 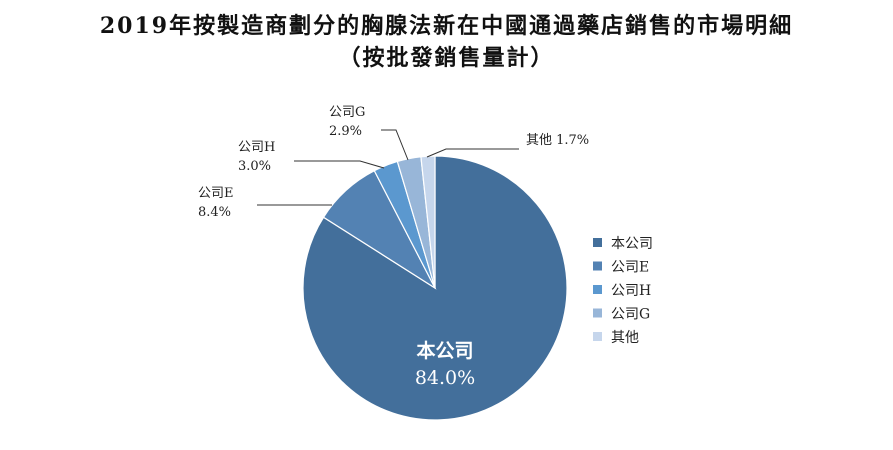 What do you see at coordinates (345, 131) in the screenshot?
I see `slice-value-3: 2.9%` at bounding box center [345, 131].